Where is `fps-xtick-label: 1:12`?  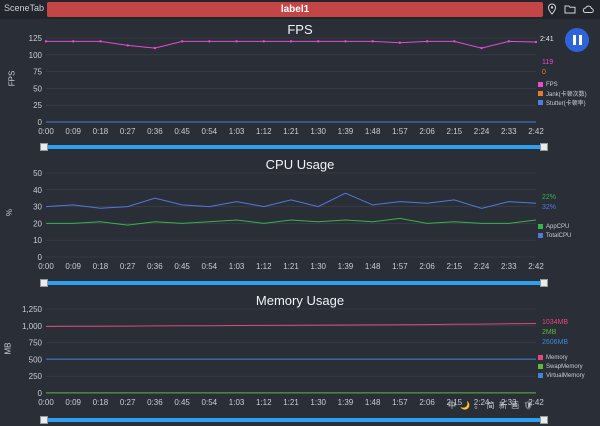 fps-xtick-label: 1:12 is located at coordinates (264, 131).